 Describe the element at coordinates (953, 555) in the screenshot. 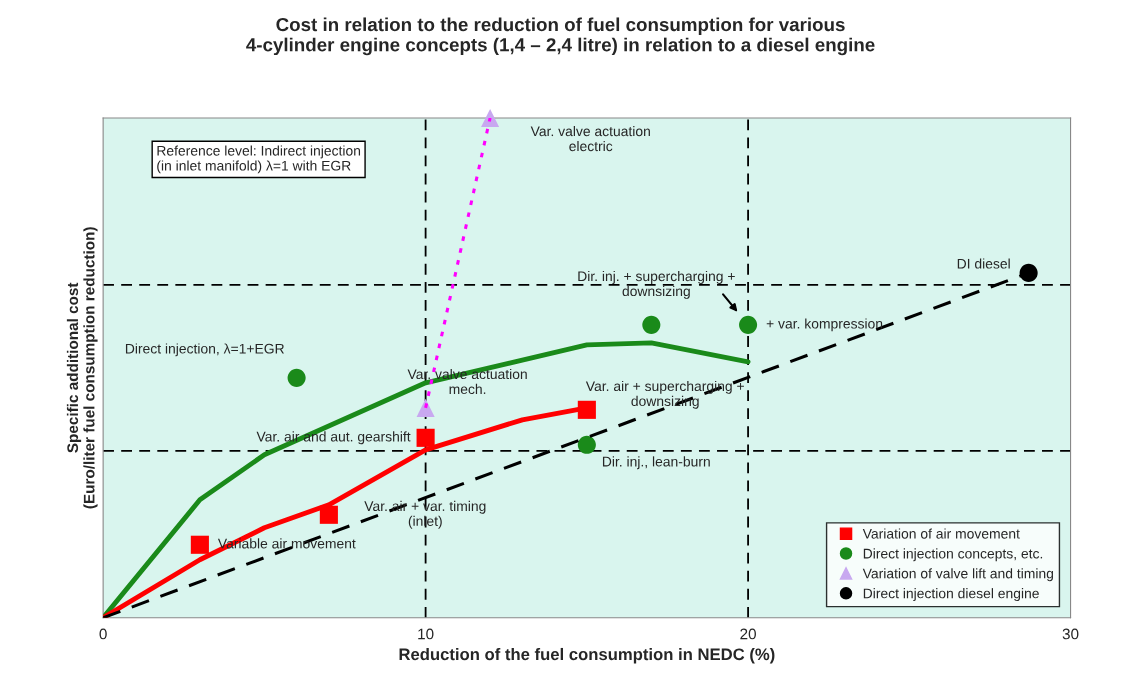

I see `legend-label: Direct injection concepts, etc.` at that location.